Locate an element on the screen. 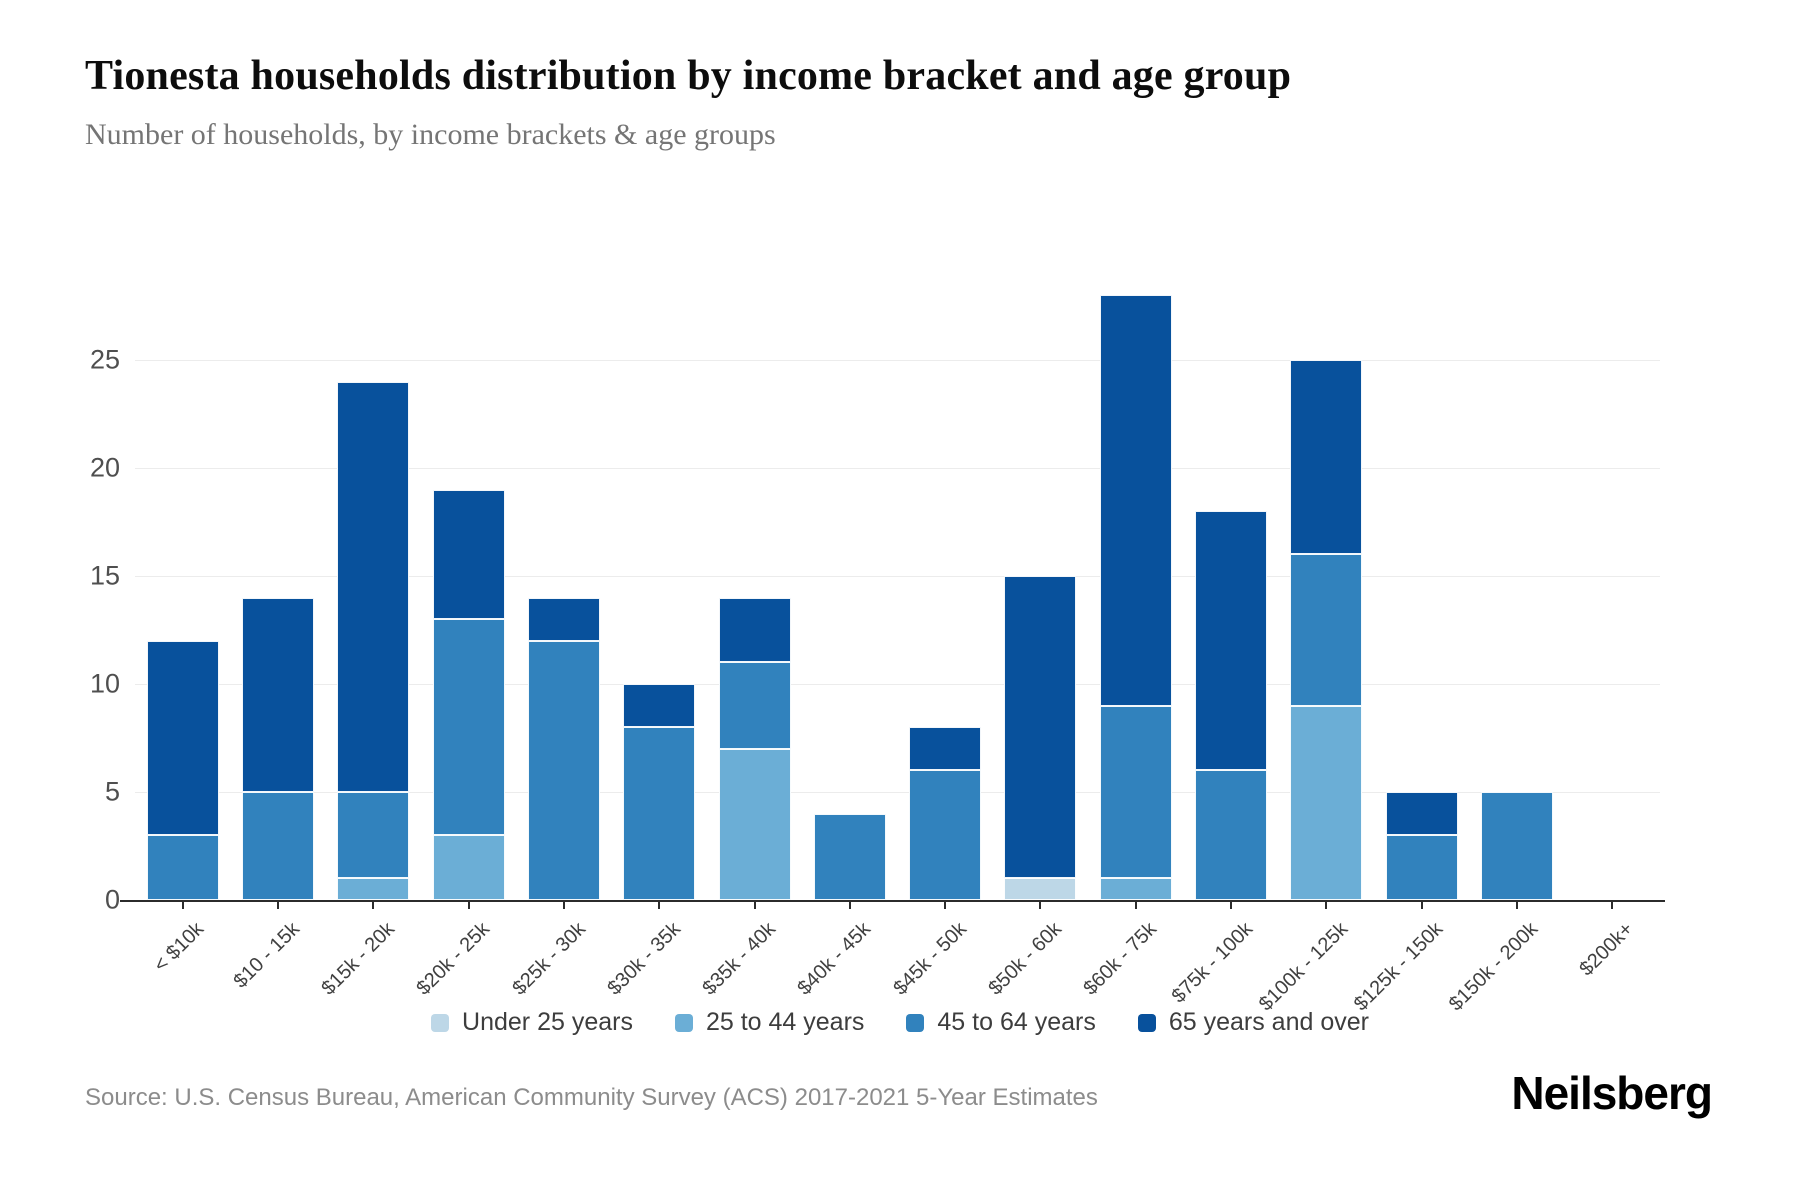 The image size is (1800, 1200). legend-label: 25 to 44 years is located at coordinates (785, 1022).